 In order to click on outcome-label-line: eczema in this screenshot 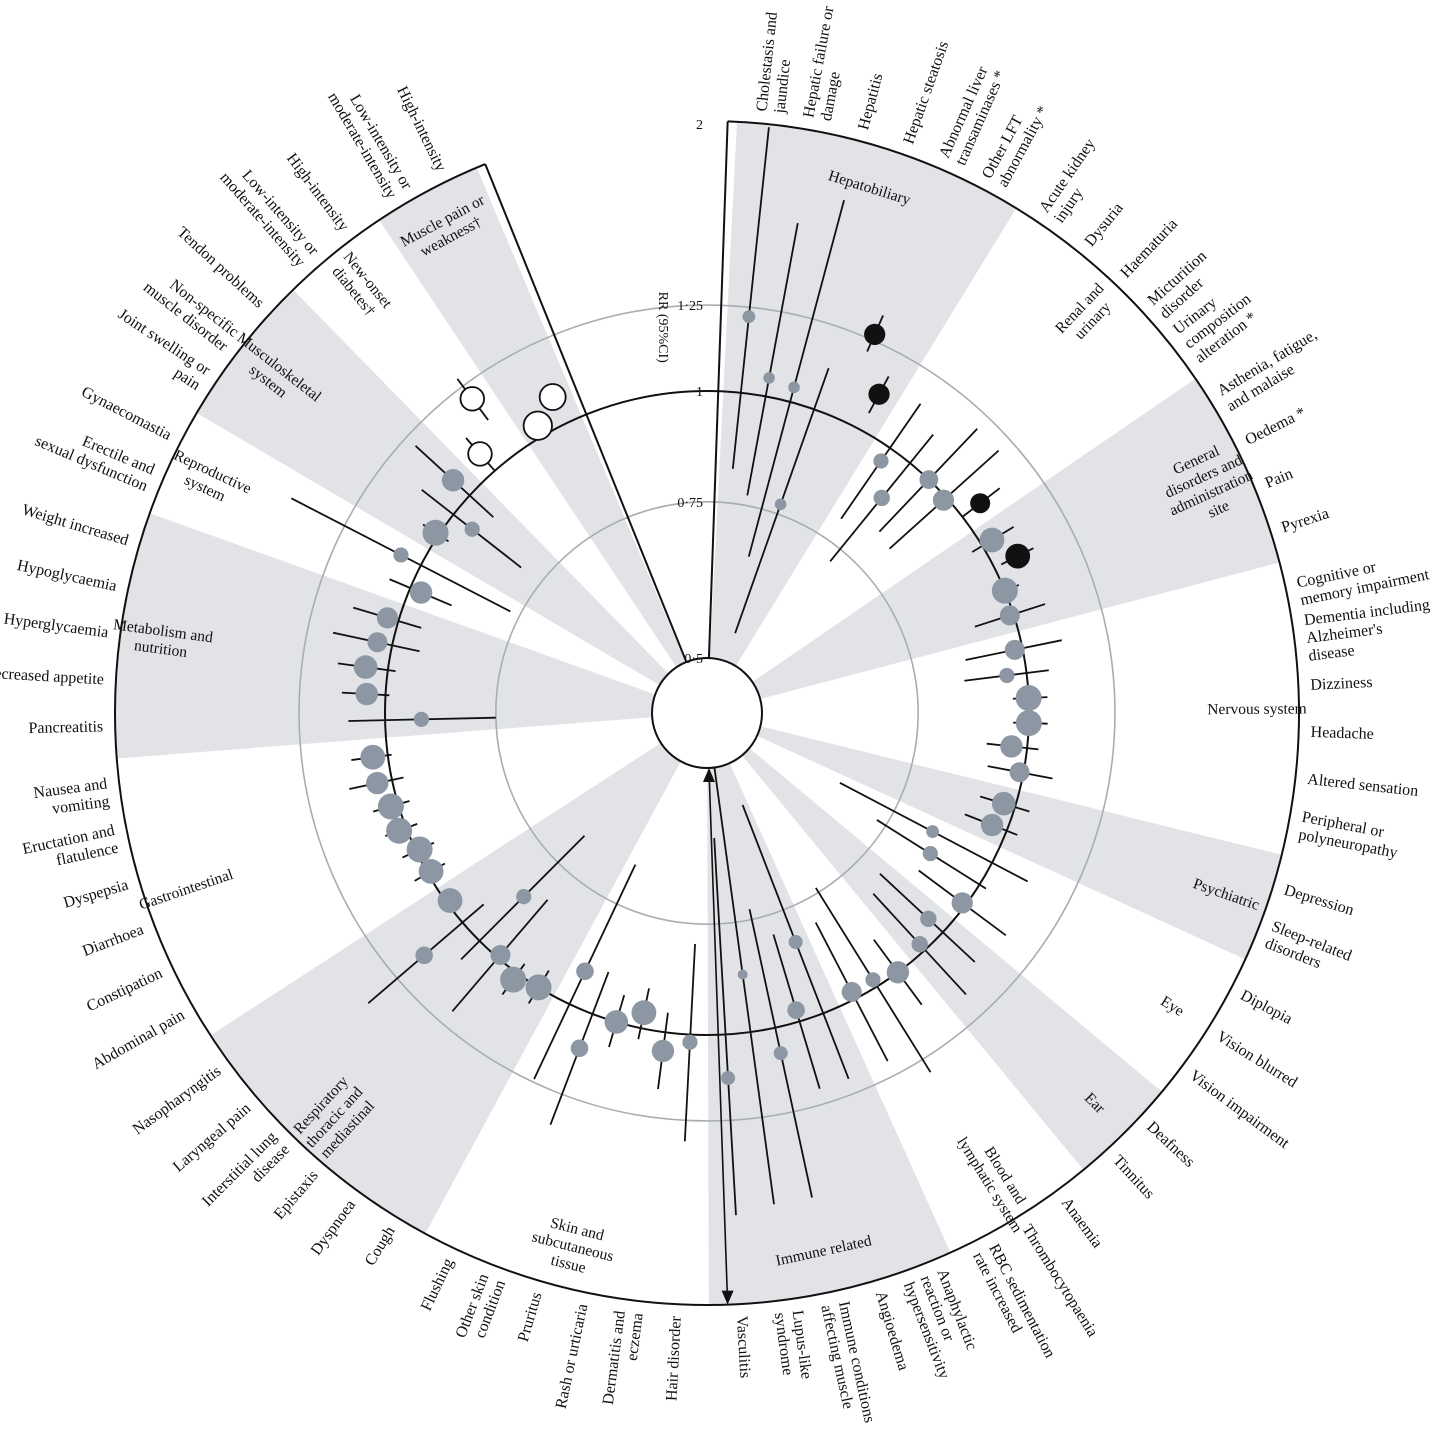, I will do `click(635, 1337)`.